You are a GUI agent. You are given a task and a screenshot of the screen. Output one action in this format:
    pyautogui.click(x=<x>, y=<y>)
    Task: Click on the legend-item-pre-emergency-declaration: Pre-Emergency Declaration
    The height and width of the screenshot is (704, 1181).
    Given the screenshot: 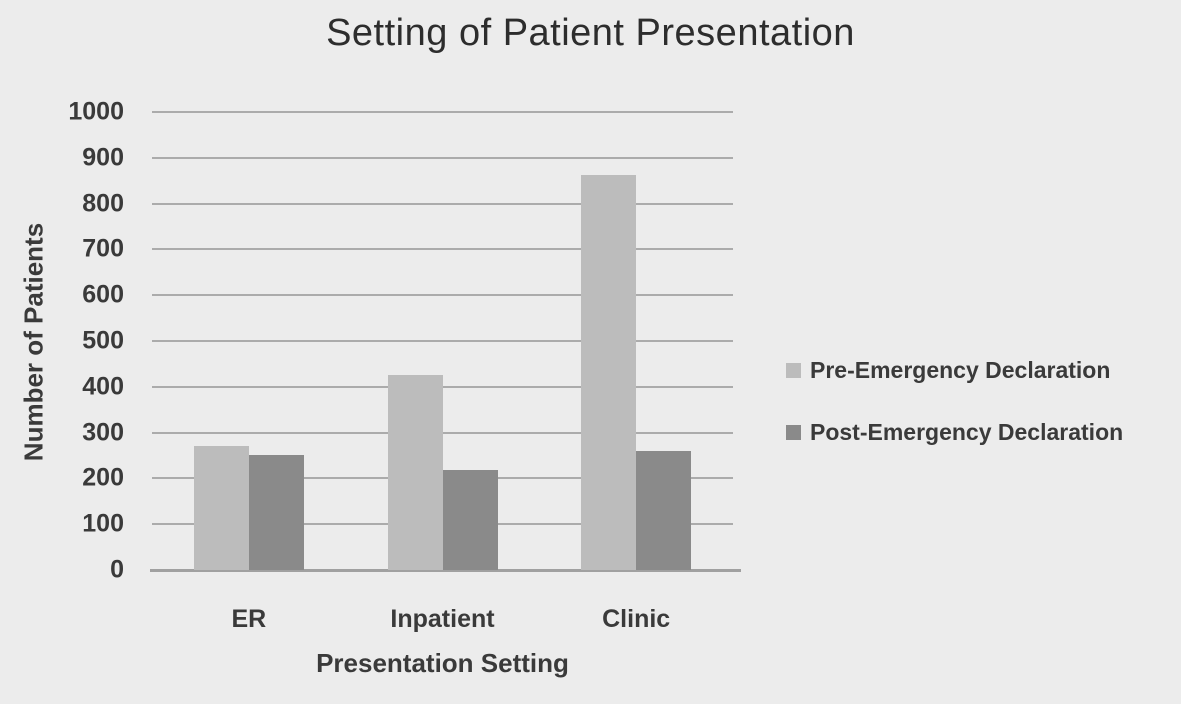 What is the action you would take?
    pyautogui.click(x=954, y=370)
    